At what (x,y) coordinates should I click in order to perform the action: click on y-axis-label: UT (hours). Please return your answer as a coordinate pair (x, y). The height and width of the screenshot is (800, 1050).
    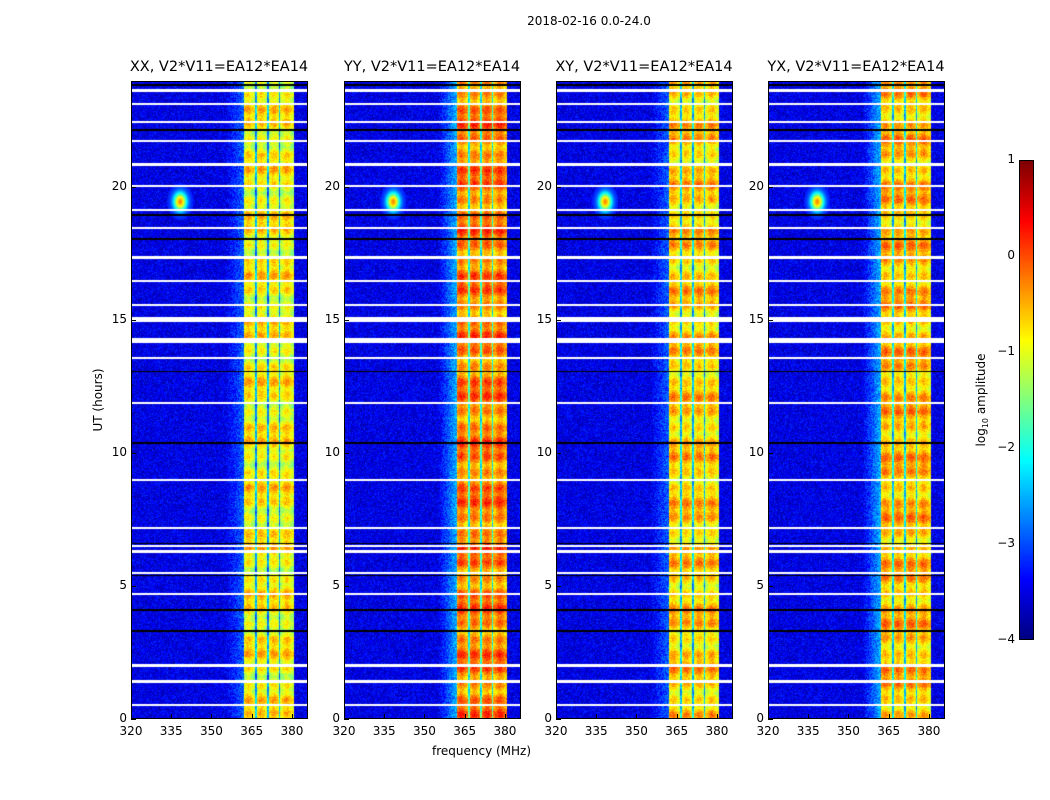
    Looking at the image, I should click on (98, 400).